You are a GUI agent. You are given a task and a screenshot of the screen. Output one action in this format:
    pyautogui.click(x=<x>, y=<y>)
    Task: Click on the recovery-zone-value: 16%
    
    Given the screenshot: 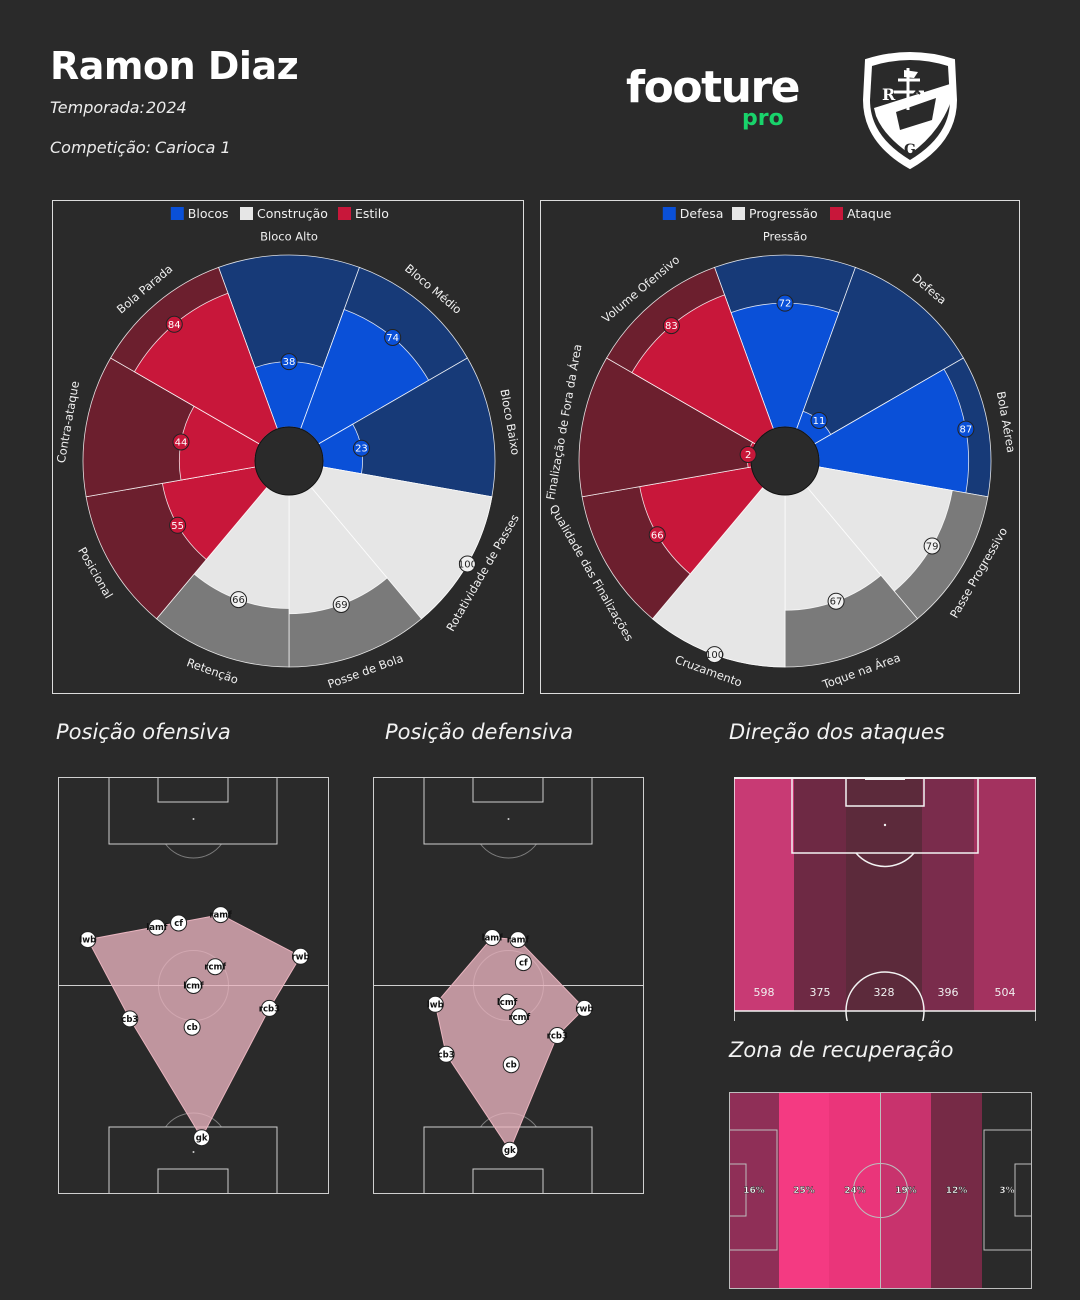 What is the action you would take?
    pyautogui.click(x=754, y=1191)
    